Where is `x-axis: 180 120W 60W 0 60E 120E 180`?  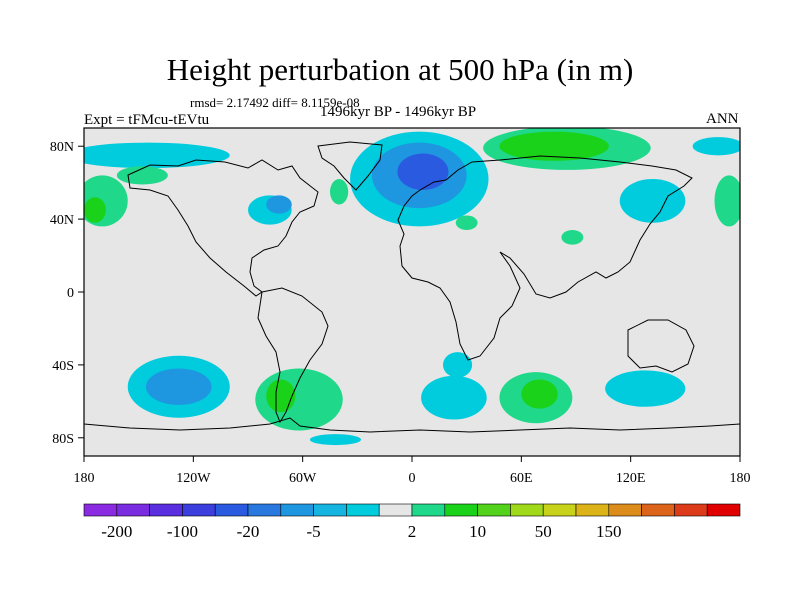
x-axis: 180 120W 60W 0 60E 120E 180 is located at coordinates (412, 471).